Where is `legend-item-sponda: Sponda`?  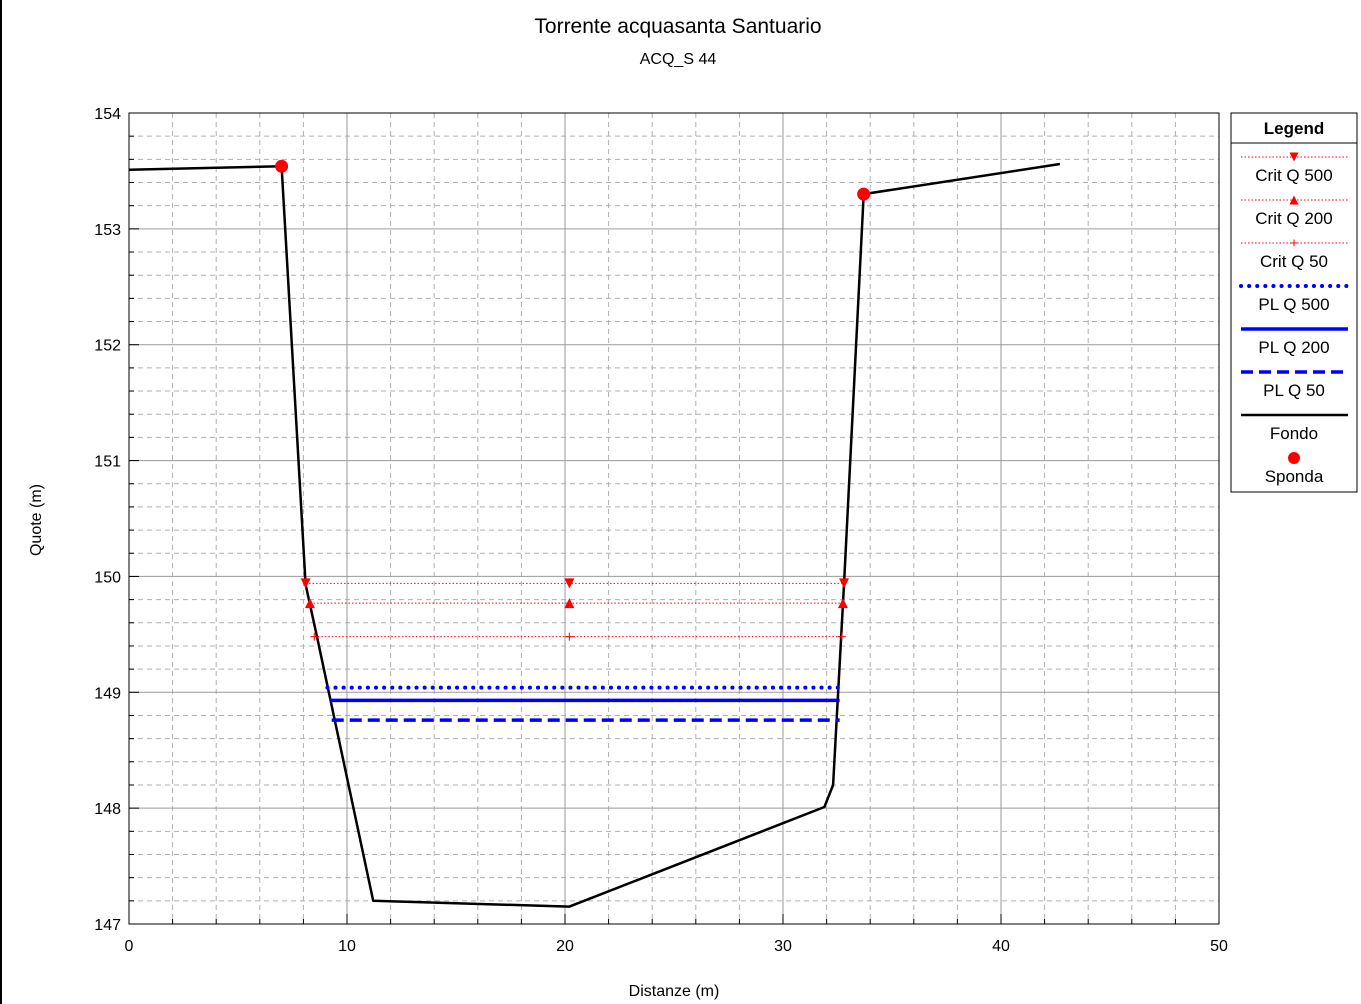 legend-item-sponda: Sponda is located at coordinates (1294, 469).